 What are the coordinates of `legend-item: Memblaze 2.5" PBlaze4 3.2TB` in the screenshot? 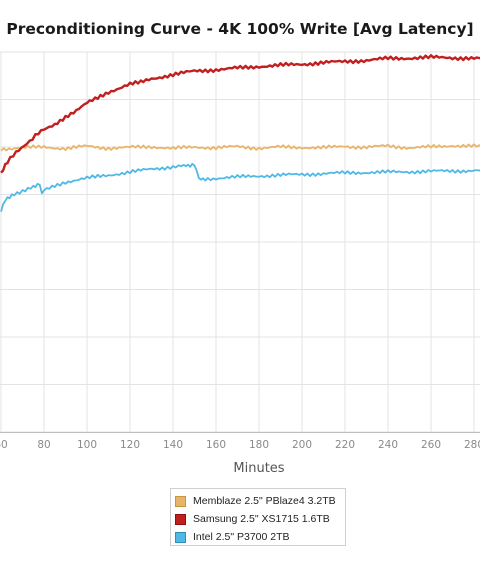 It's located at (258, 501).